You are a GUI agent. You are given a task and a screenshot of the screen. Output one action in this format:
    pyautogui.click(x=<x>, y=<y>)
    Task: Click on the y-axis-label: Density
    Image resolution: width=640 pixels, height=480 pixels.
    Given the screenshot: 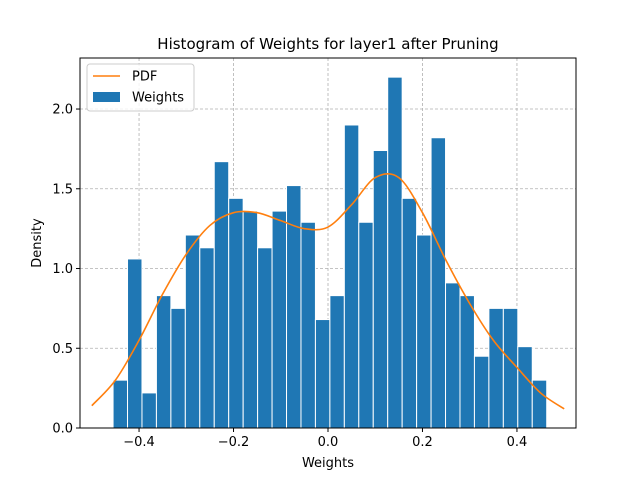 What is the action you would take?
    pyautogui.click(x=37, y=243)
    